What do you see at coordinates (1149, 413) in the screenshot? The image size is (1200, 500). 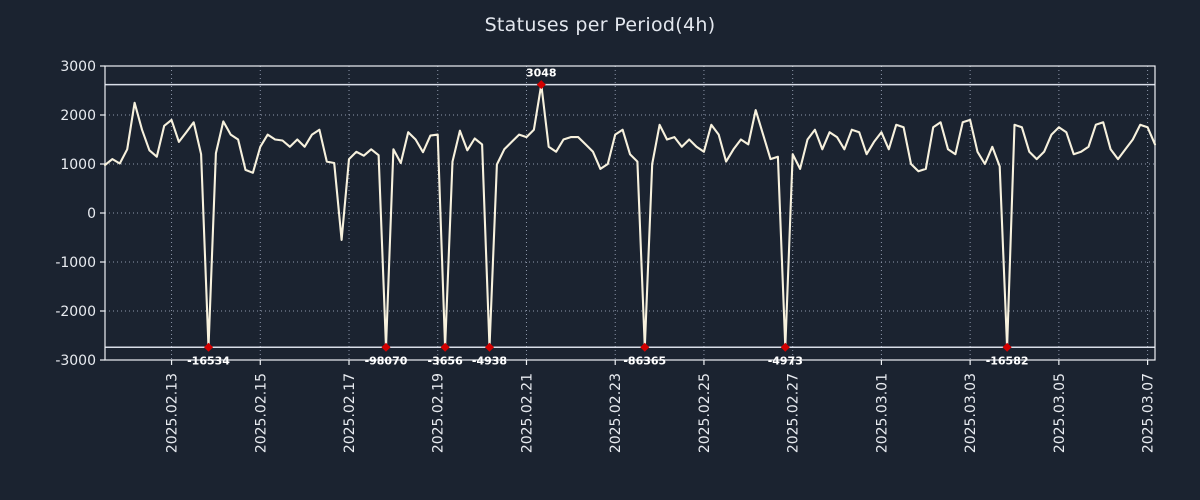 I see `x-axis-label: 2025.03.07` at bounding box center [1149, 413].